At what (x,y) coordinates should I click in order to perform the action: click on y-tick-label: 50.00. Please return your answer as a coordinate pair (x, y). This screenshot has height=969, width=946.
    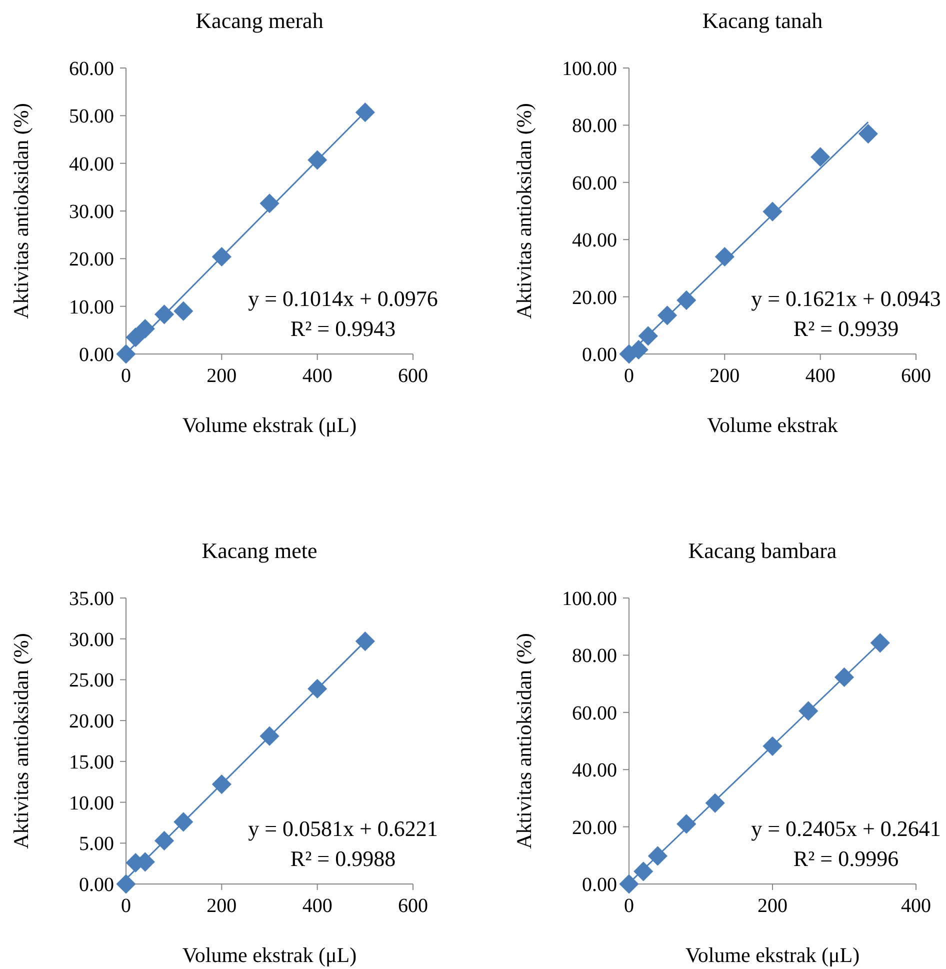
    Looking at the image, I should click on (91, 117).